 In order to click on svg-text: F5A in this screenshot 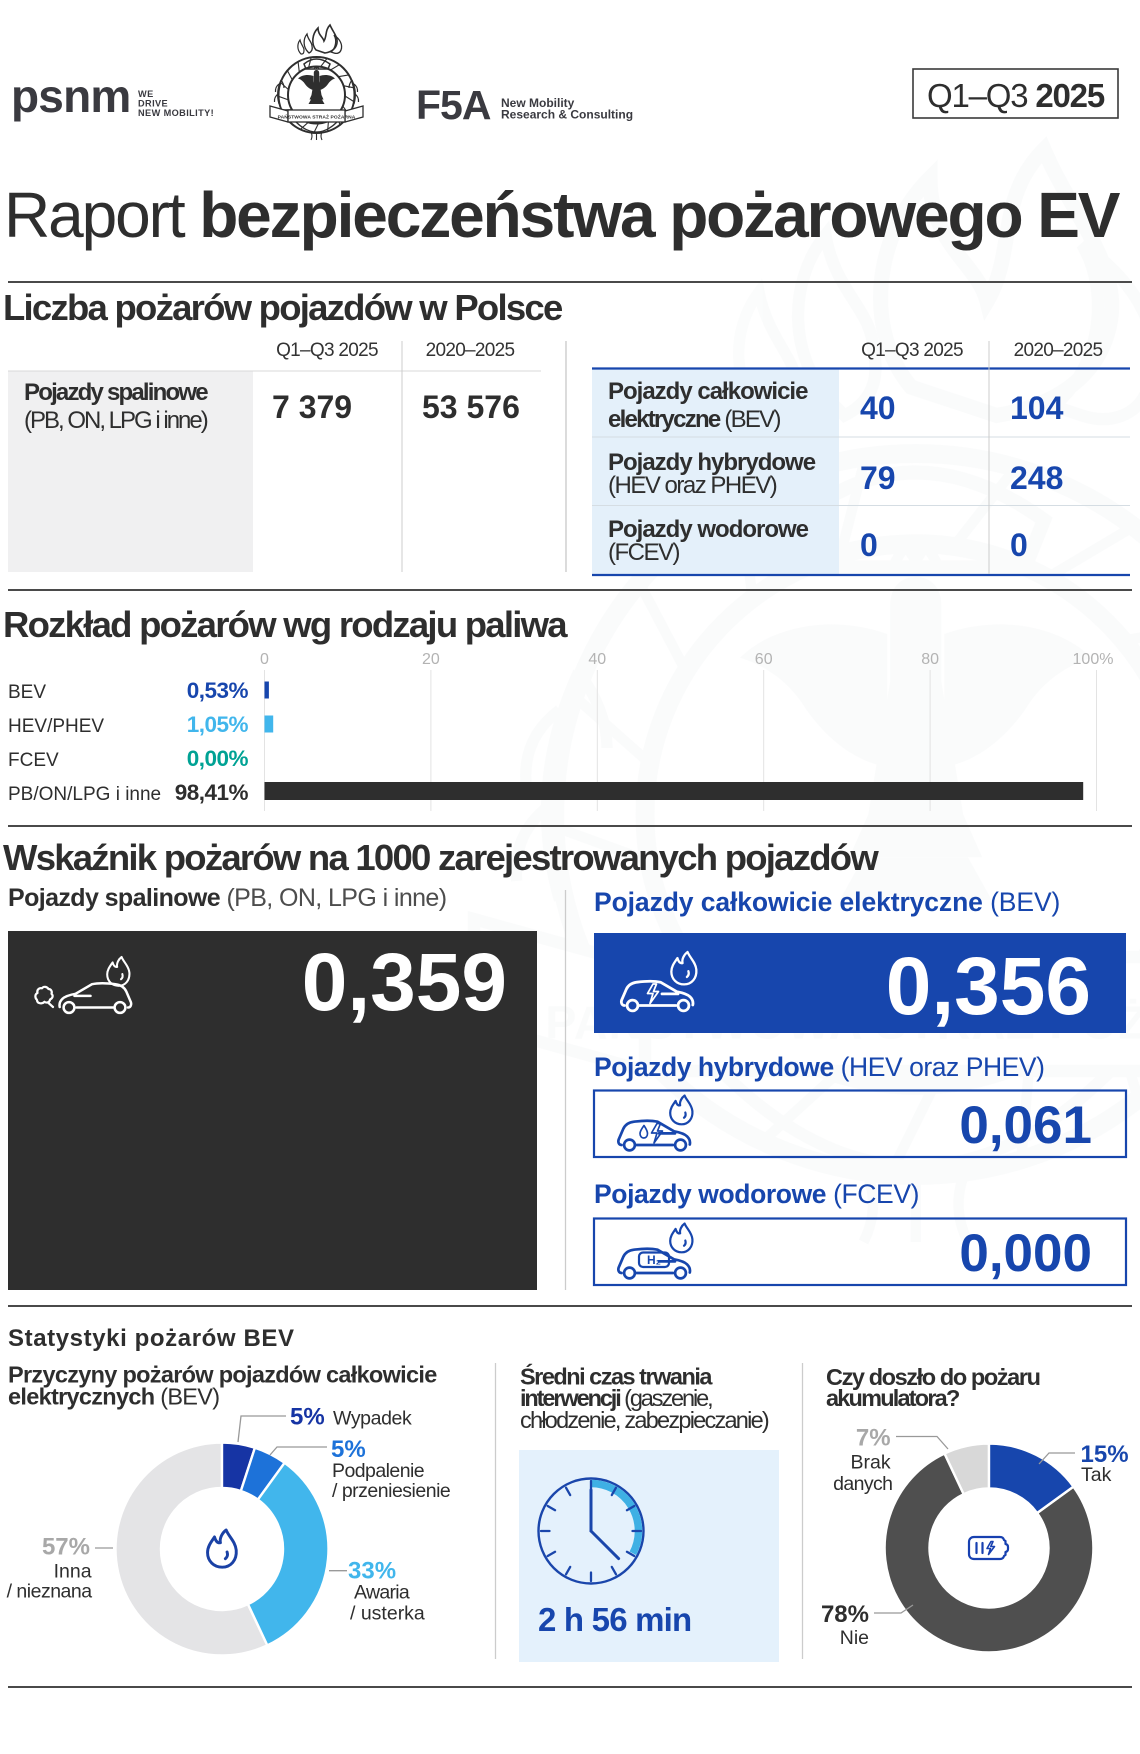, I will do `click(453, 105)`.